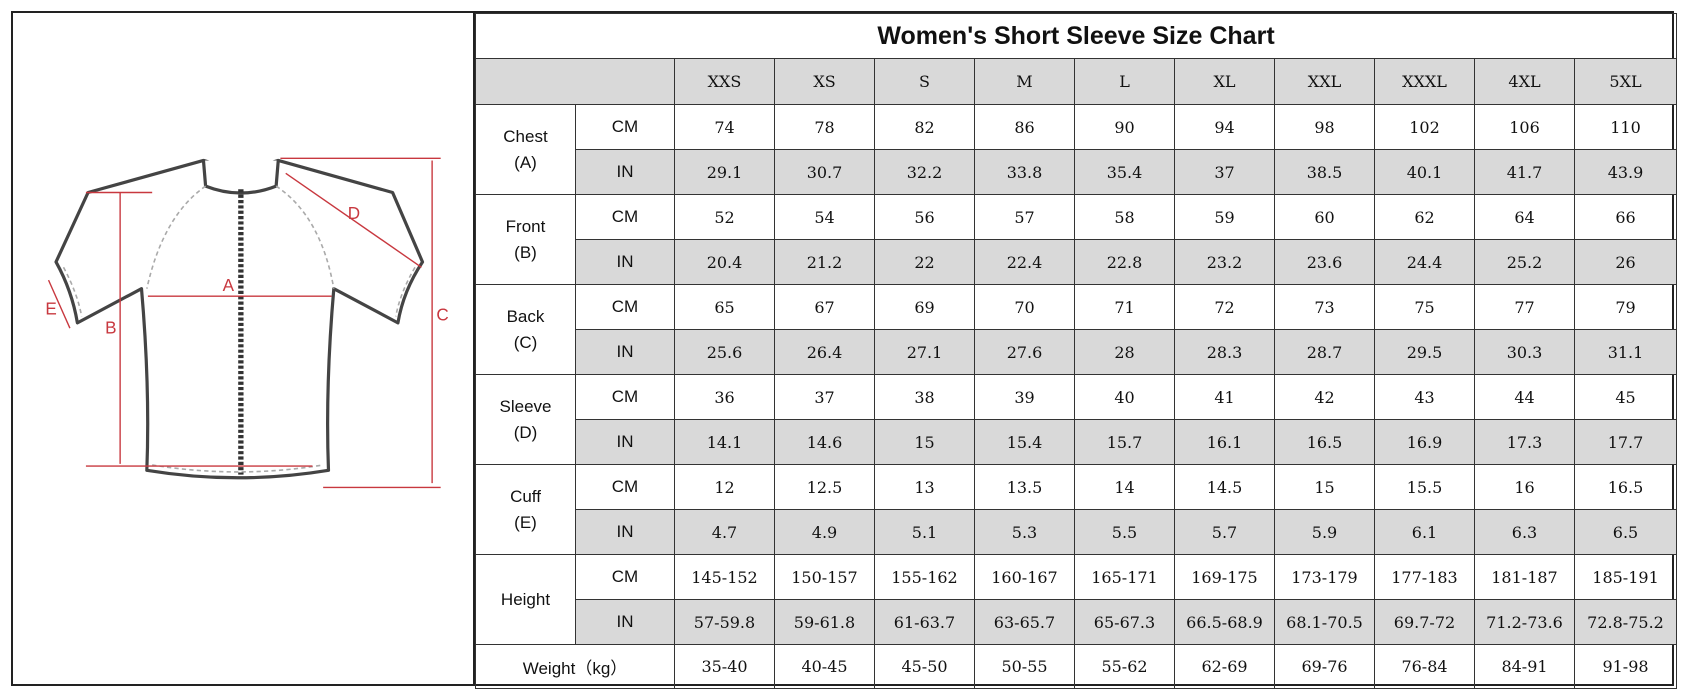 This screenshot has width=1684, height=697. I want to click on size-value: 39, so click(1024, 397).